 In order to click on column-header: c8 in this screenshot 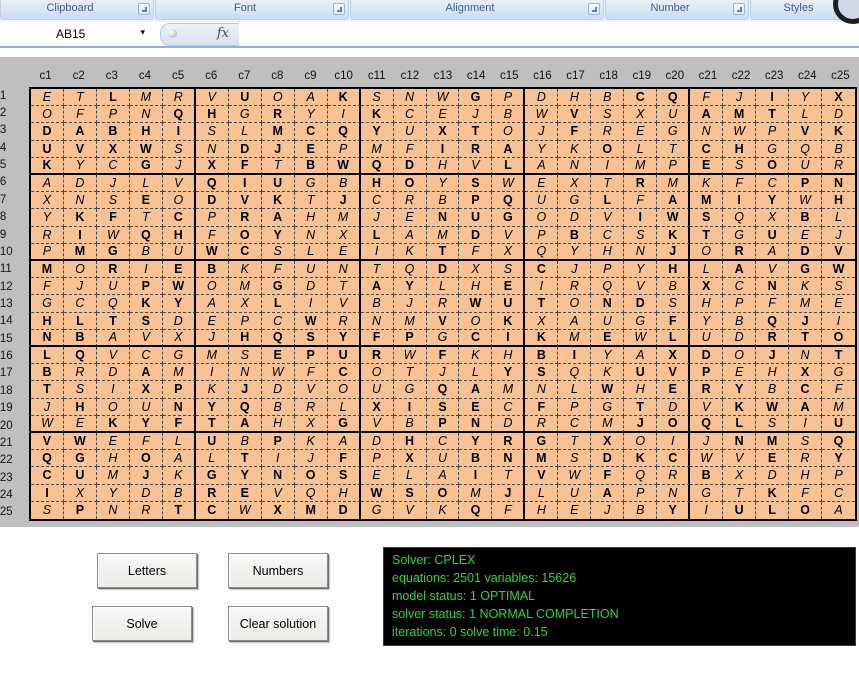, I will do `click(277, 76)`.